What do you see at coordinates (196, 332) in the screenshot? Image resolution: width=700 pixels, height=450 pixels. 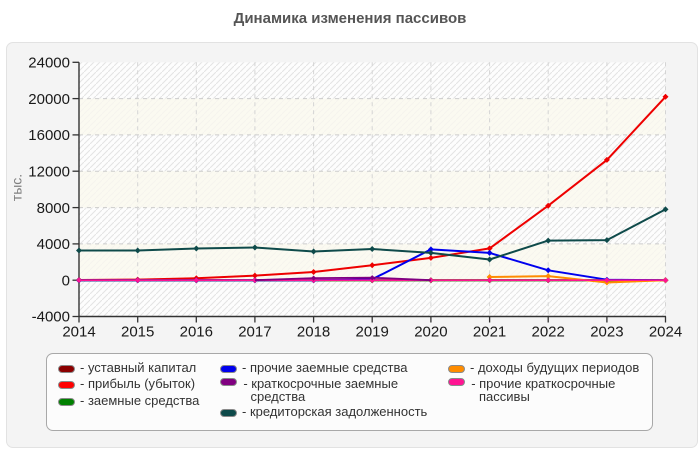 I see `svg-text: 2016` at bounding box center [196, 332].